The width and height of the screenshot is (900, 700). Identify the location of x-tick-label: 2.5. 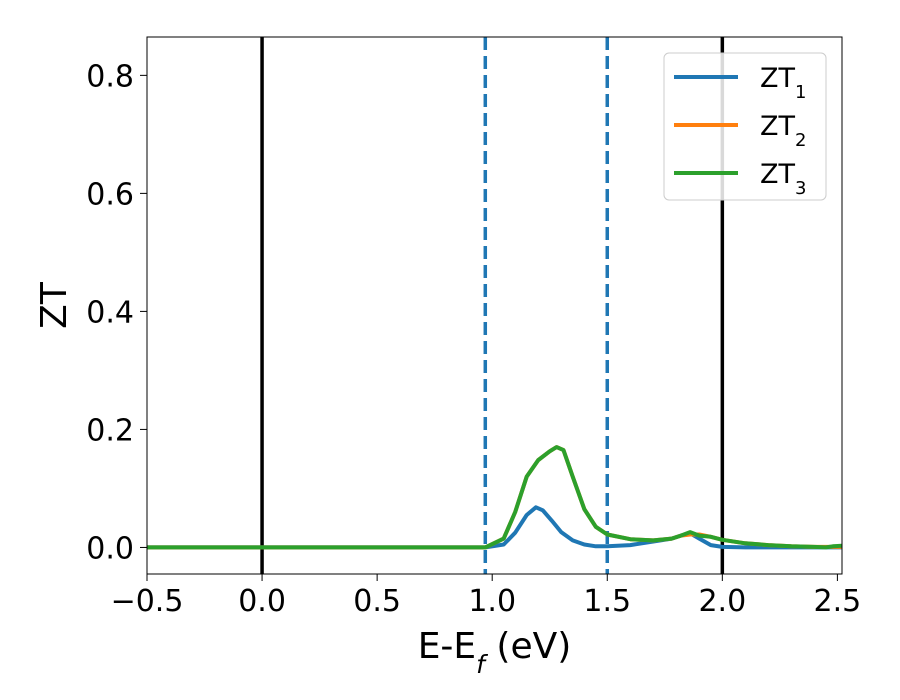
(838, 601).